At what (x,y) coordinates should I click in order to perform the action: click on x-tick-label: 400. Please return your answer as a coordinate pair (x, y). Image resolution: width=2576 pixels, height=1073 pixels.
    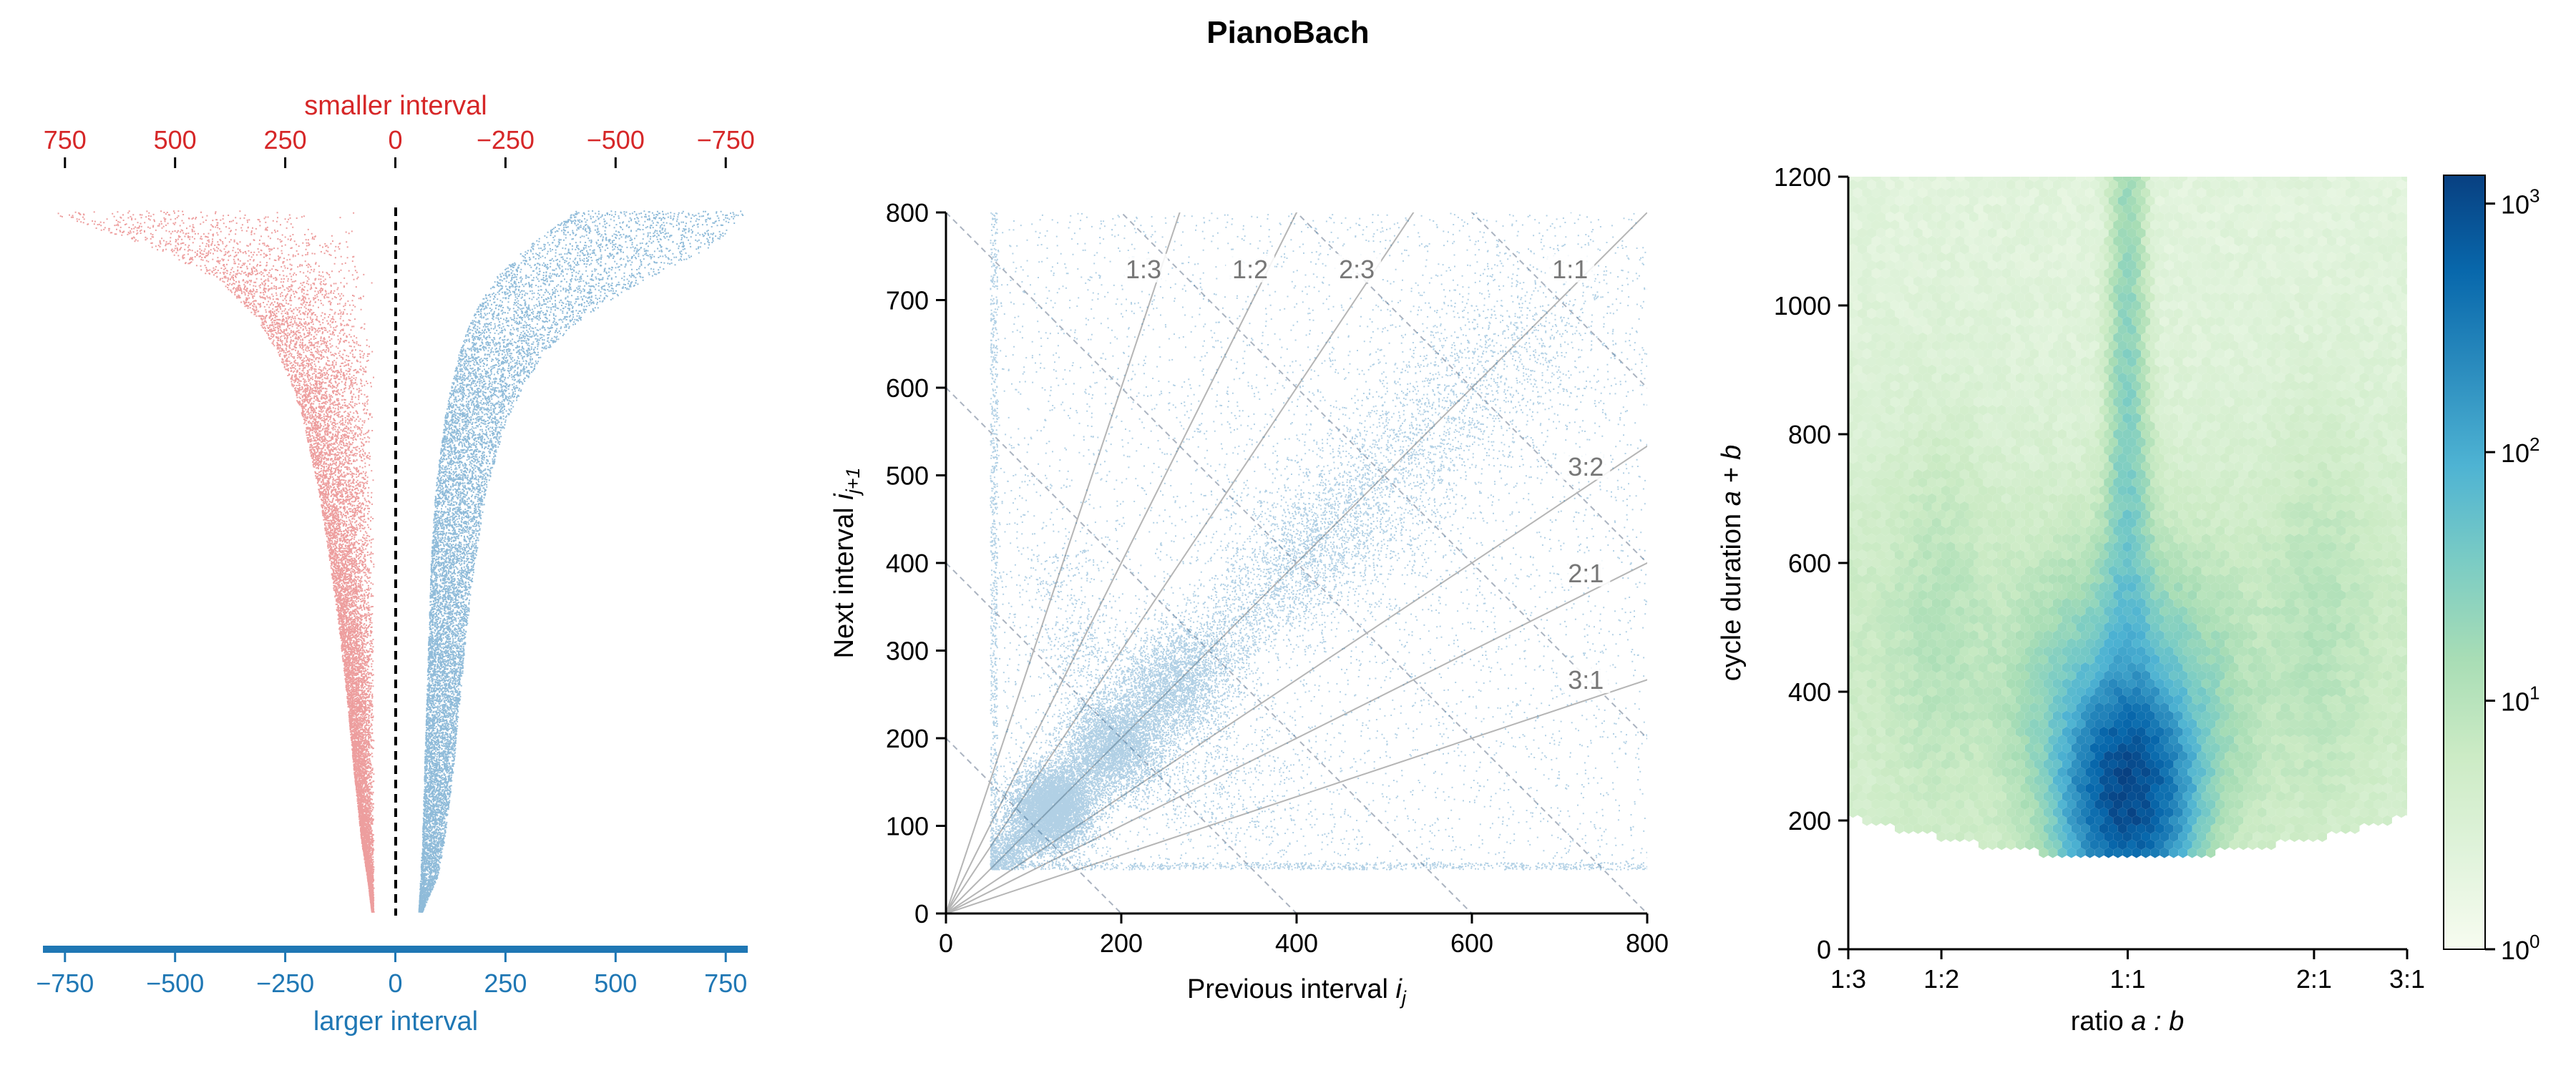
    Looking at the image, I should click on (1296, 943).